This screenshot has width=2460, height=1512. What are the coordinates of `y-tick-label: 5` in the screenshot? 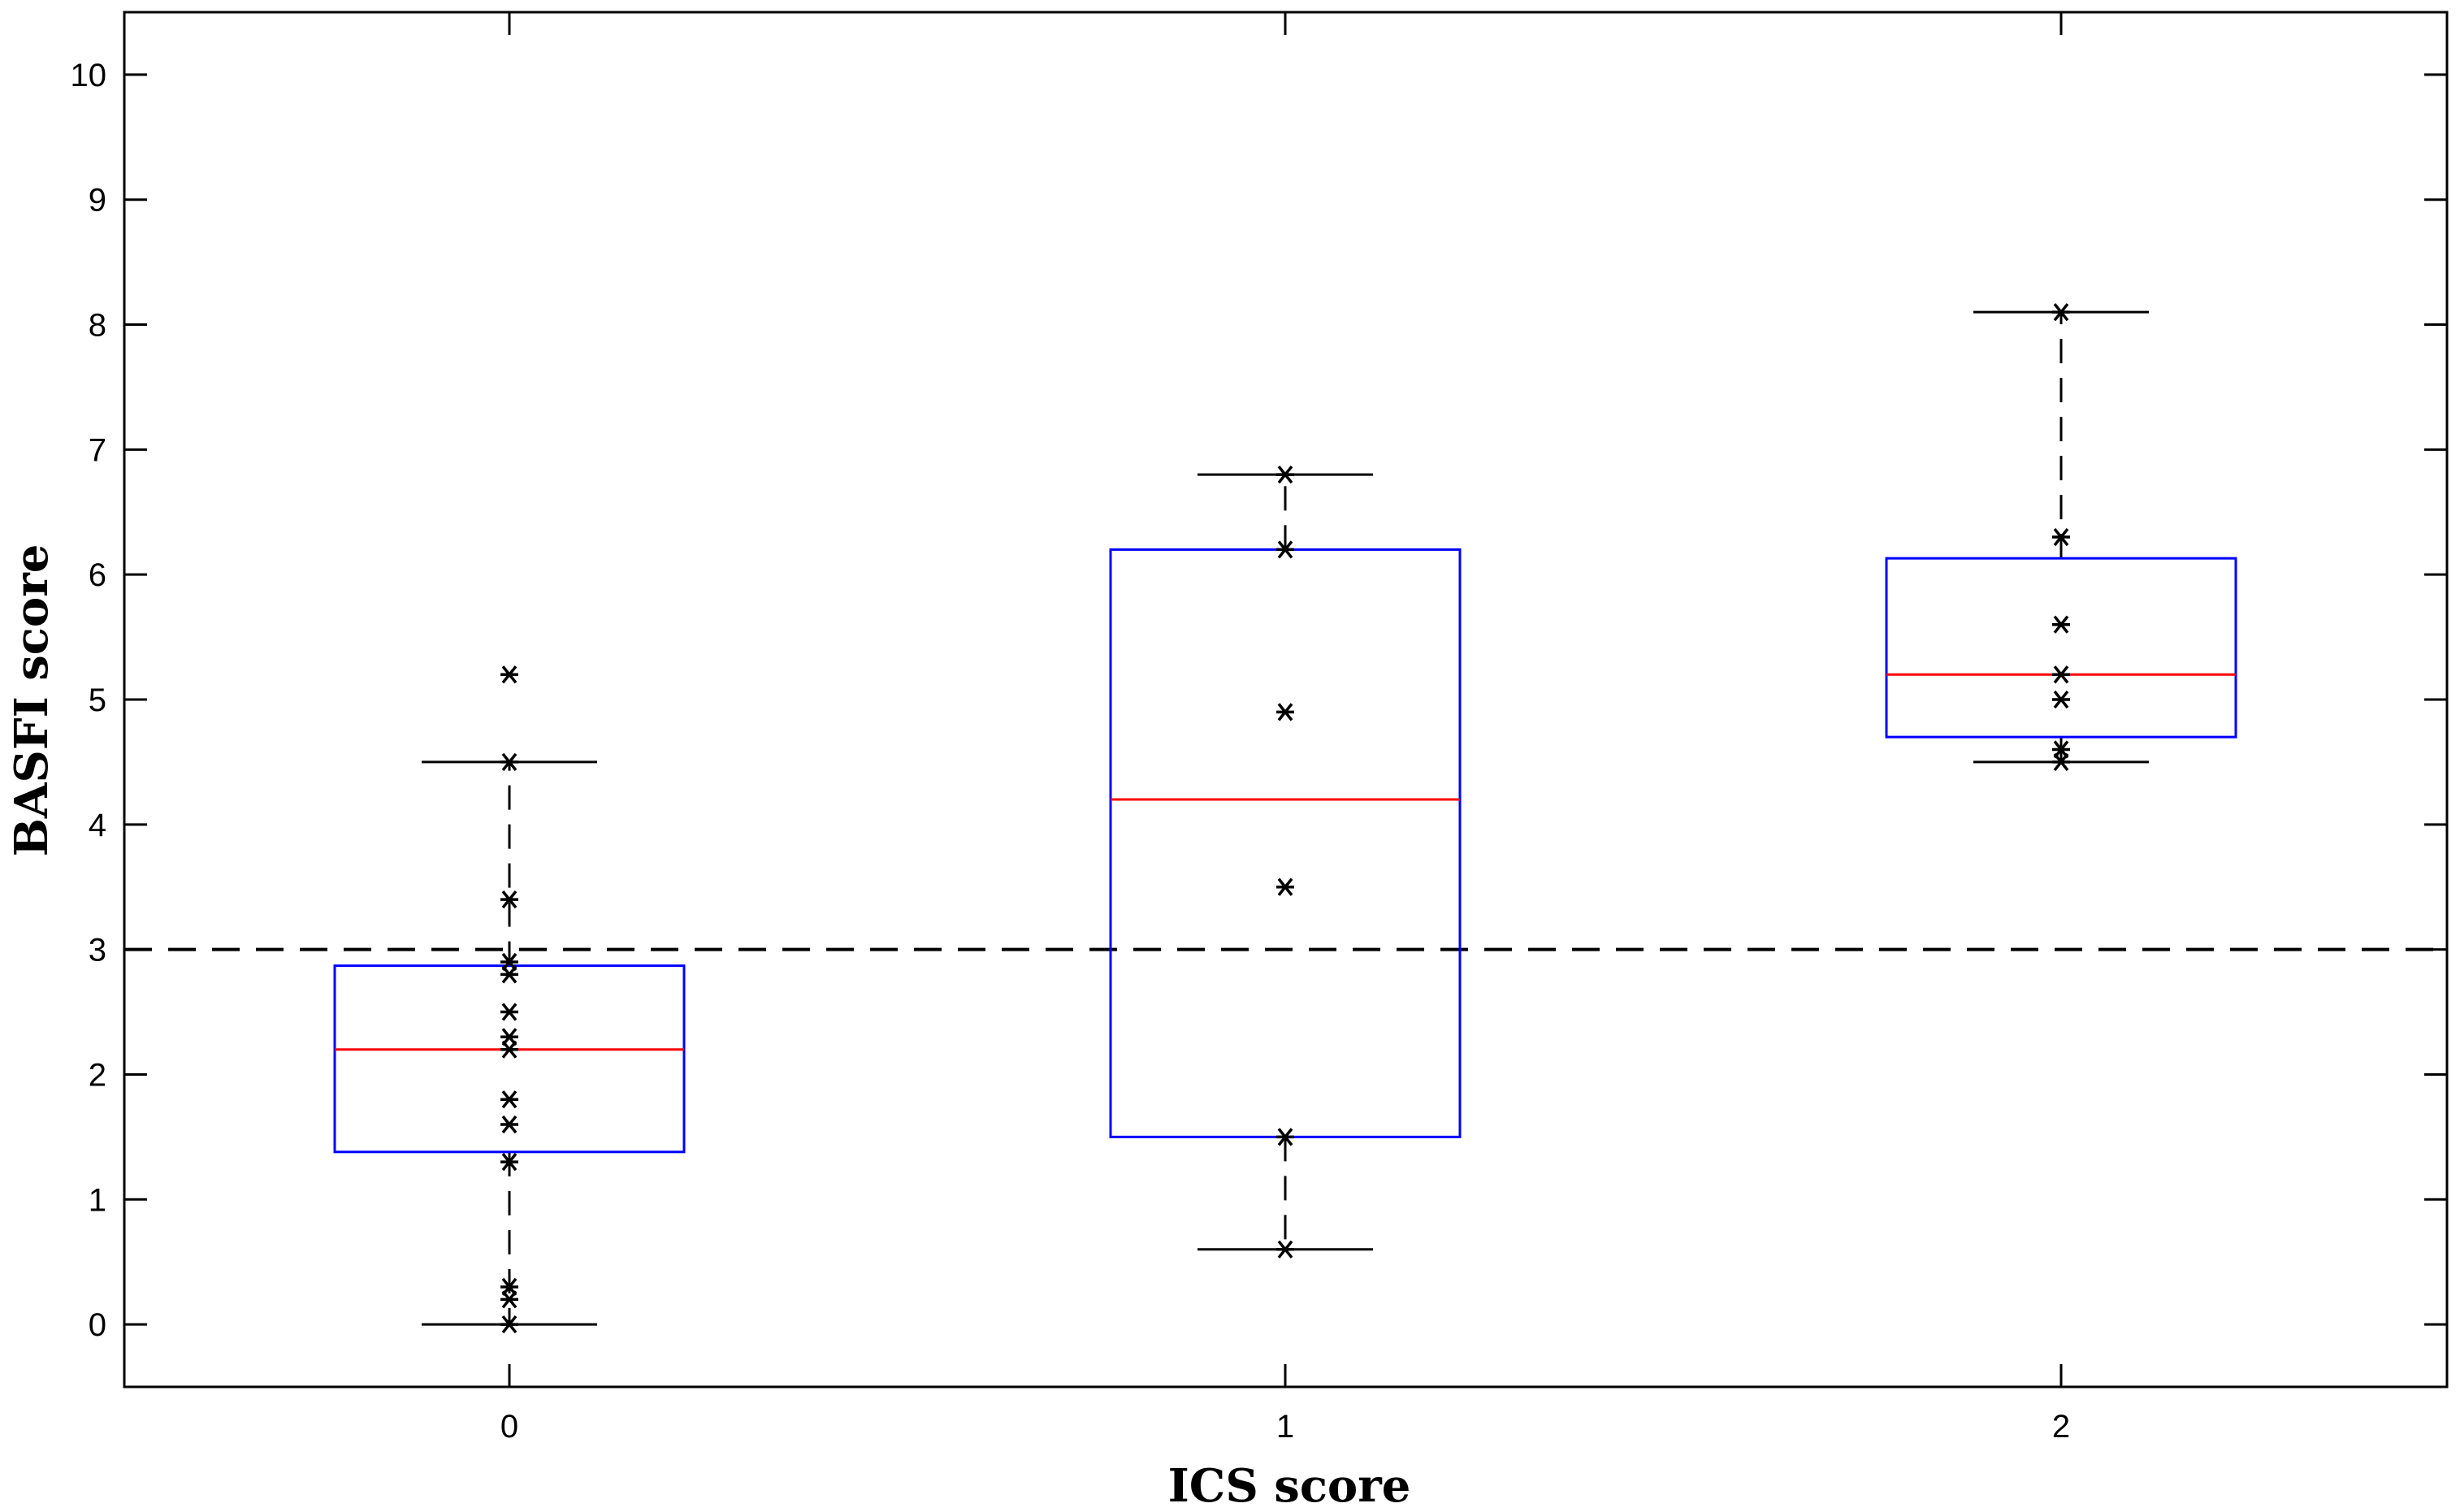 It's located at (97, 700).